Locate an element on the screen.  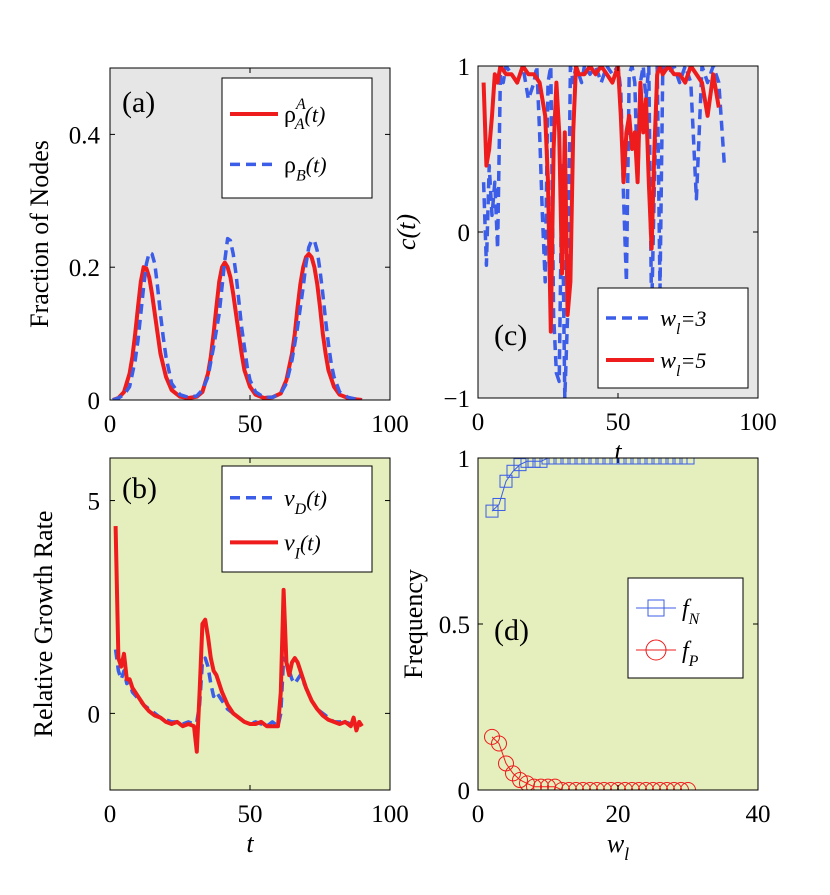
legend-box-b is located at coordinates (297, 519).